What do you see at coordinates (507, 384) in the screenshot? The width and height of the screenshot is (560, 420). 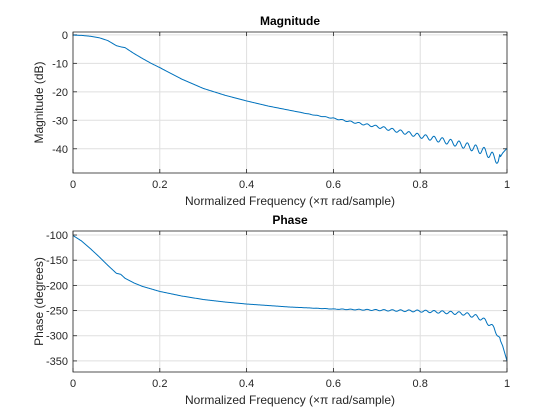 I see `phase-x-tick-label: 1` at bounding box center [507, 384].